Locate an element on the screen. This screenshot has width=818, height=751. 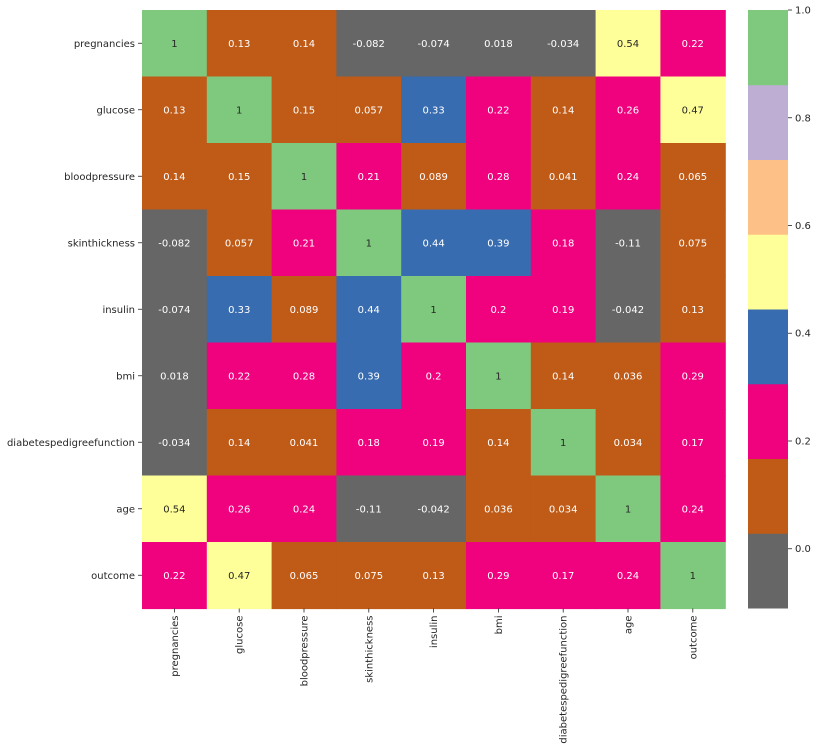
cell-annotation: 0.065 is located at coordinates (692, 177).